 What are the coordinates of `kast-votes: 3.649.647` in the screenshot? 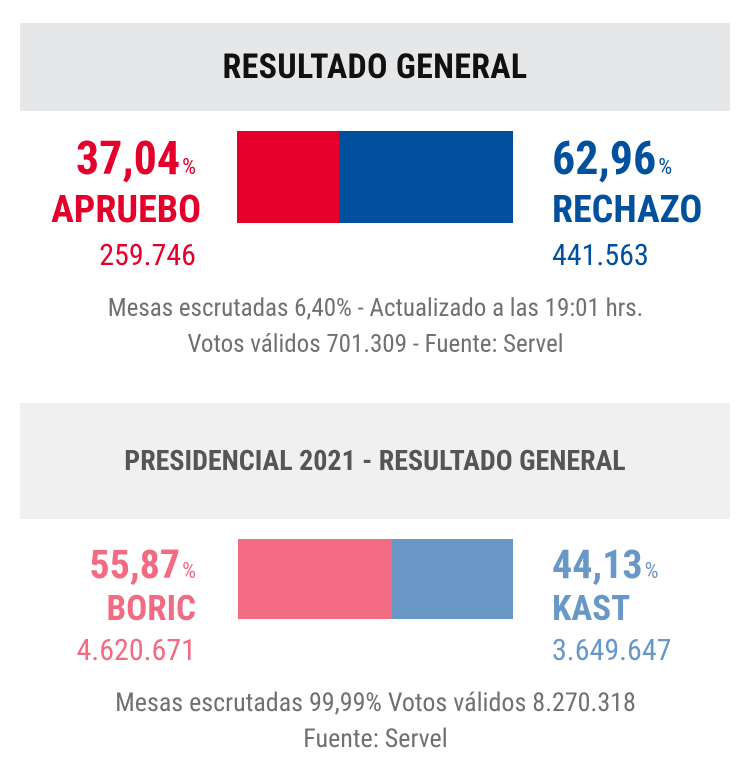 It's located at (612, 650).